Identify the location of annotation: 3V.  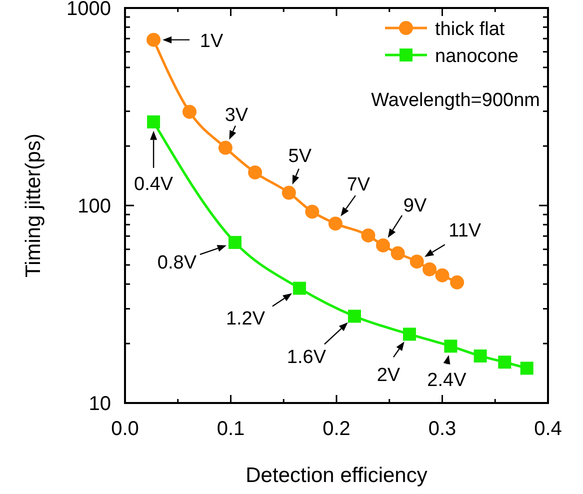
(236, 115).